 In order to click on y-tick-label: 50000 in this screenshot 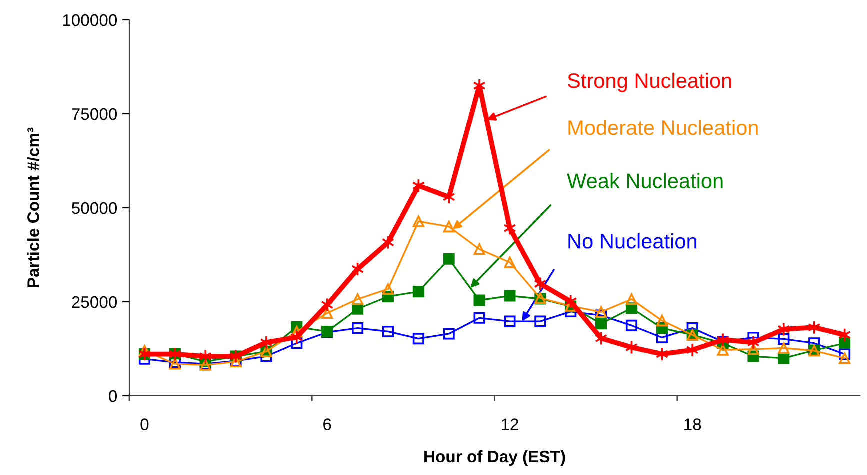, I will do `click(95, 208)`.